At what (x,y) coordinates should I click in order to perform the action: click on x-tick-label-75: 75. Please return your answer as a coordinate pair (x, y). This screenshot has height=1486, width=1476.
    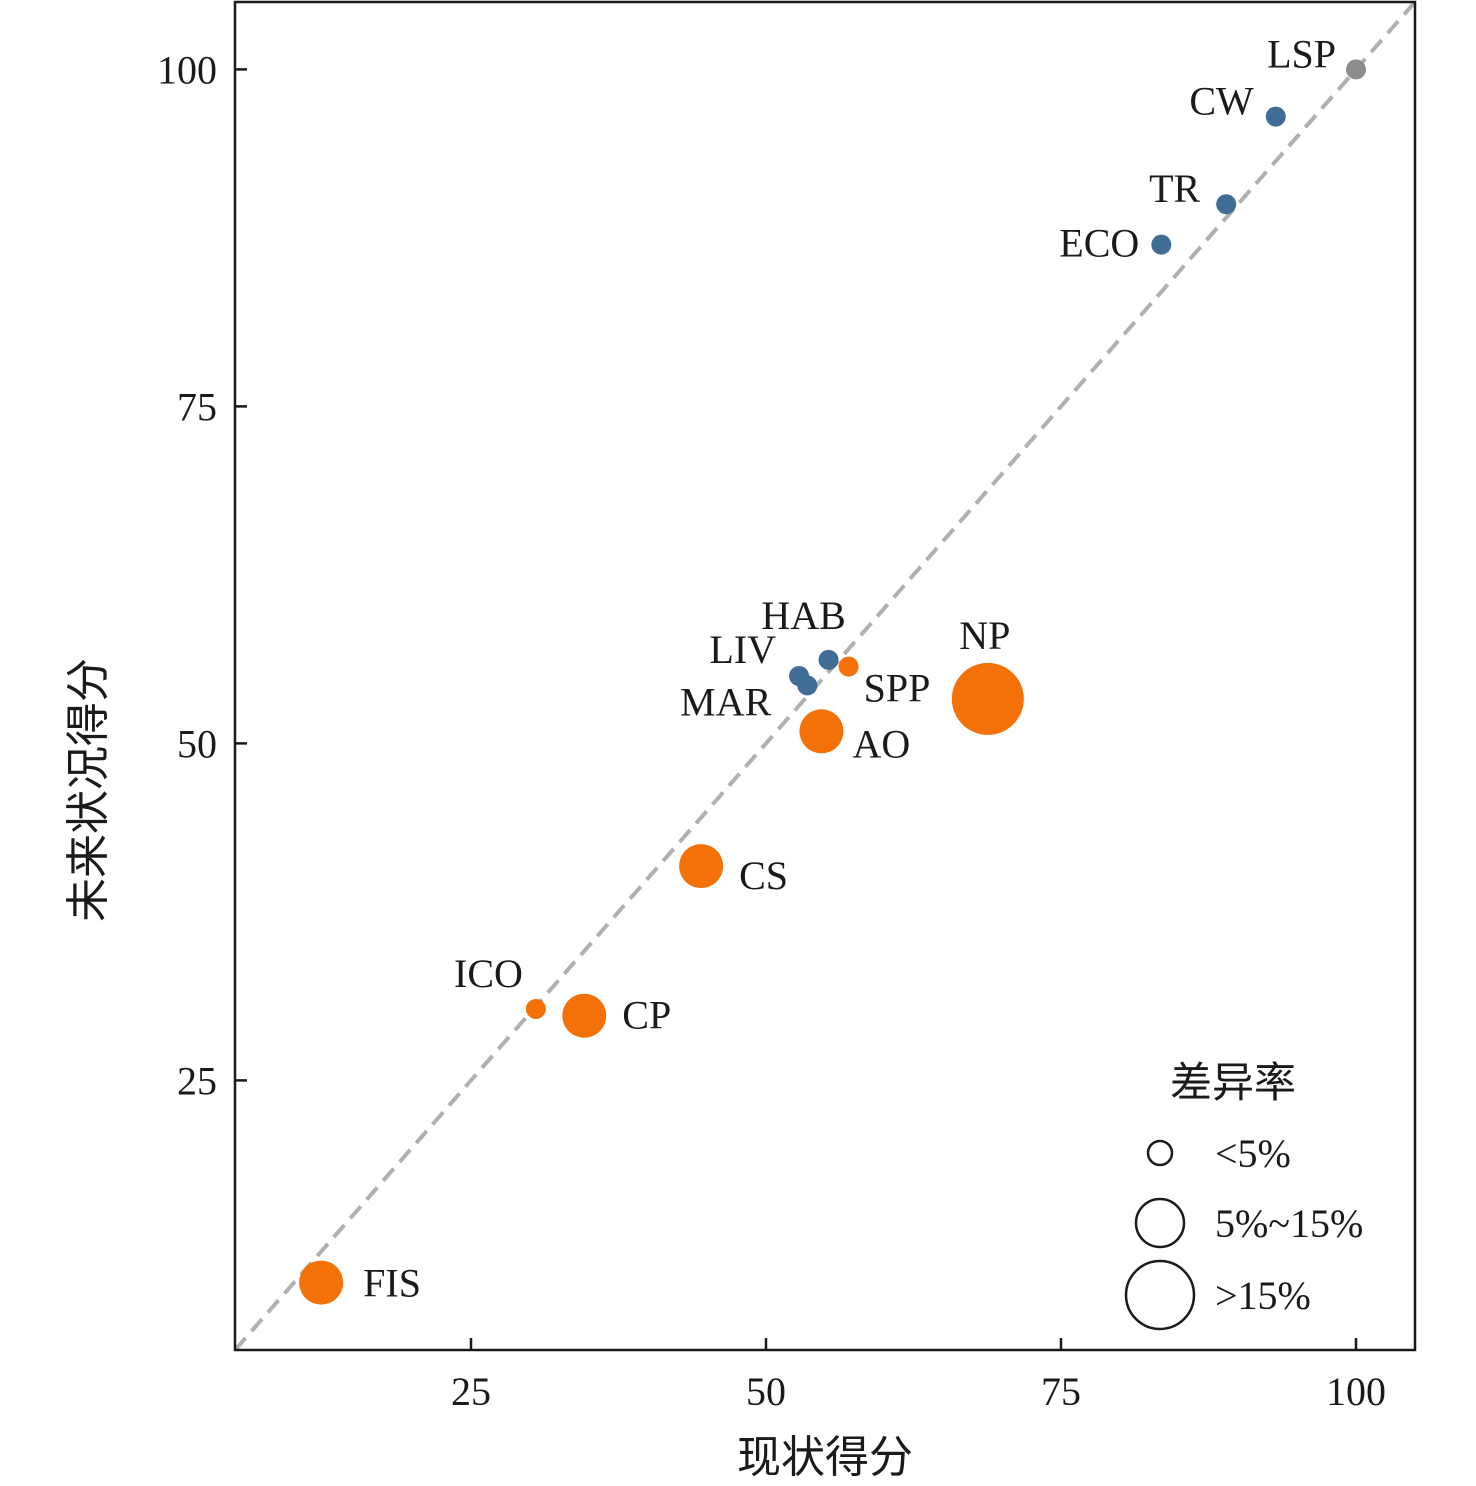
    Looking at the image, I should click on (1061, 1391).